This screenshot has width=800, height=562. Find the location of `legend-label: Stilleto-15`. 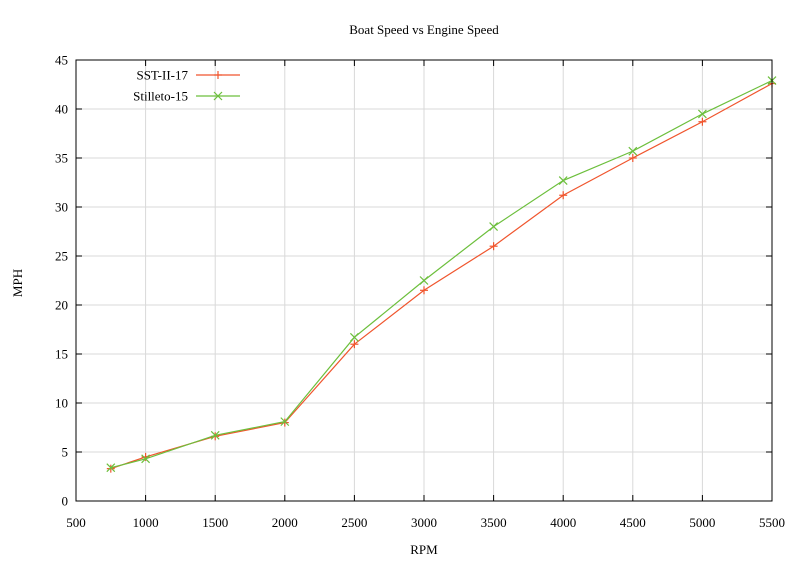

legend-label: Stilleto-15 is located at coordinates (160, 96).